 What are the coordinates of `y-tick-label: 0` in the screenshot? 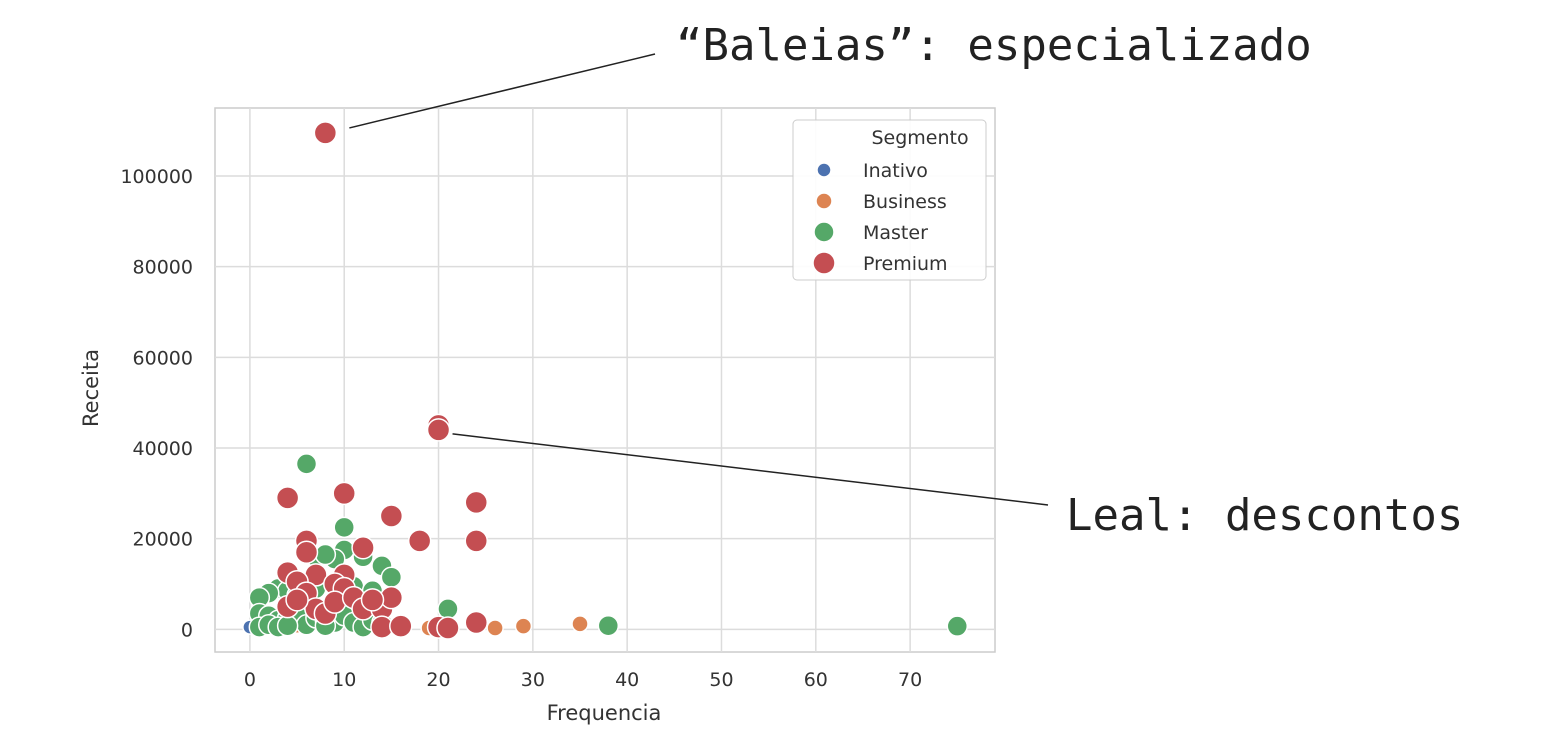 It's located at (187, 630).